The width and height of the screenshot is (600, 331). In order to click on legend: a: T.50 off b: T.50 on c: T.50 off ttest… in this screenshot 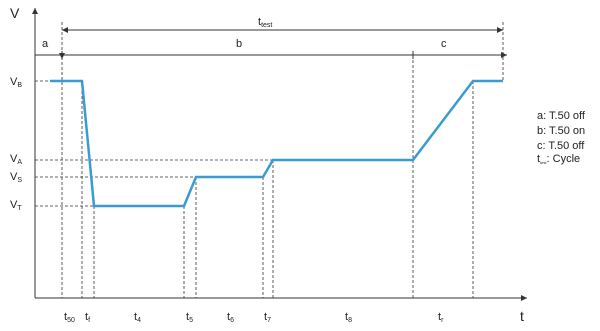, I will do `click(561, 137)`.